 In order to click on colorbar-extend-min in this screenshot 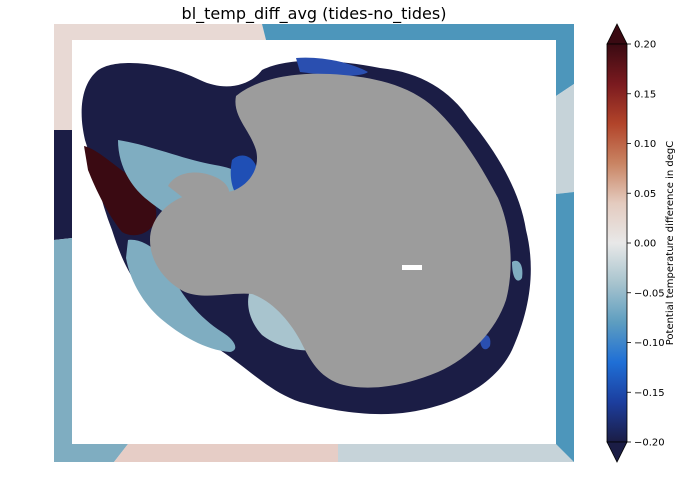, I will do `click(617, 452)`.